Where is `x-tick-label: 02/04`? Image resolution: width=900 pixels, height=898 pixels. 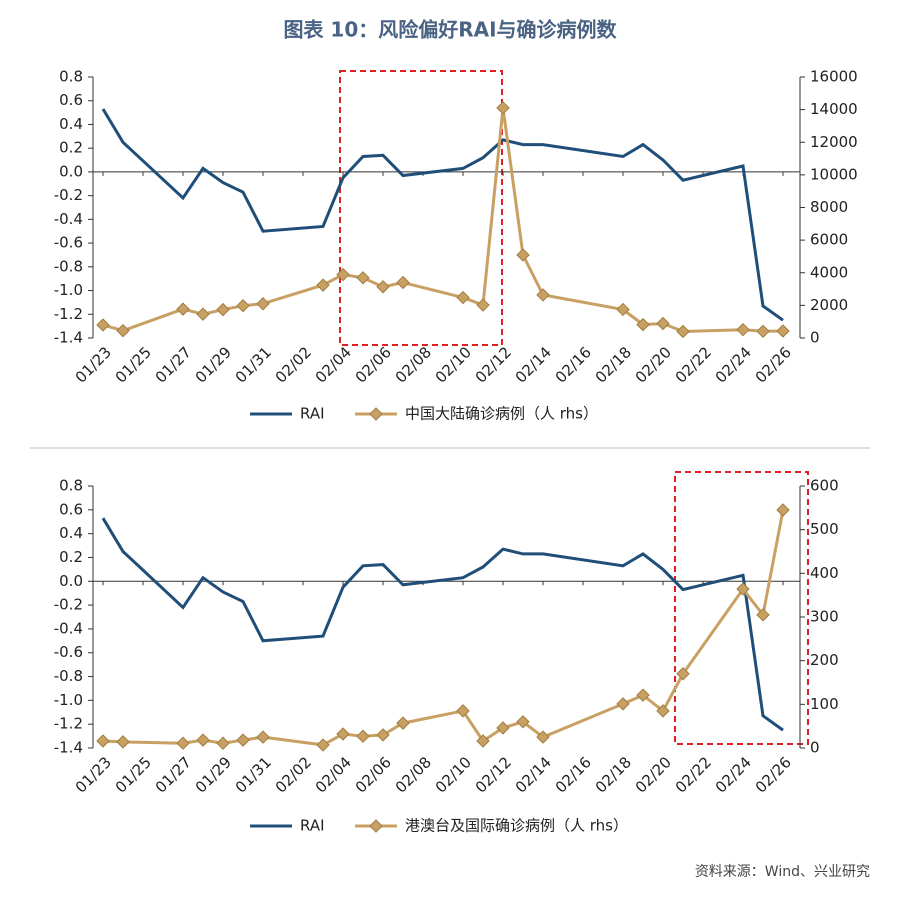 x-tick-label: 02/04 is located at coordinates (333, 774).